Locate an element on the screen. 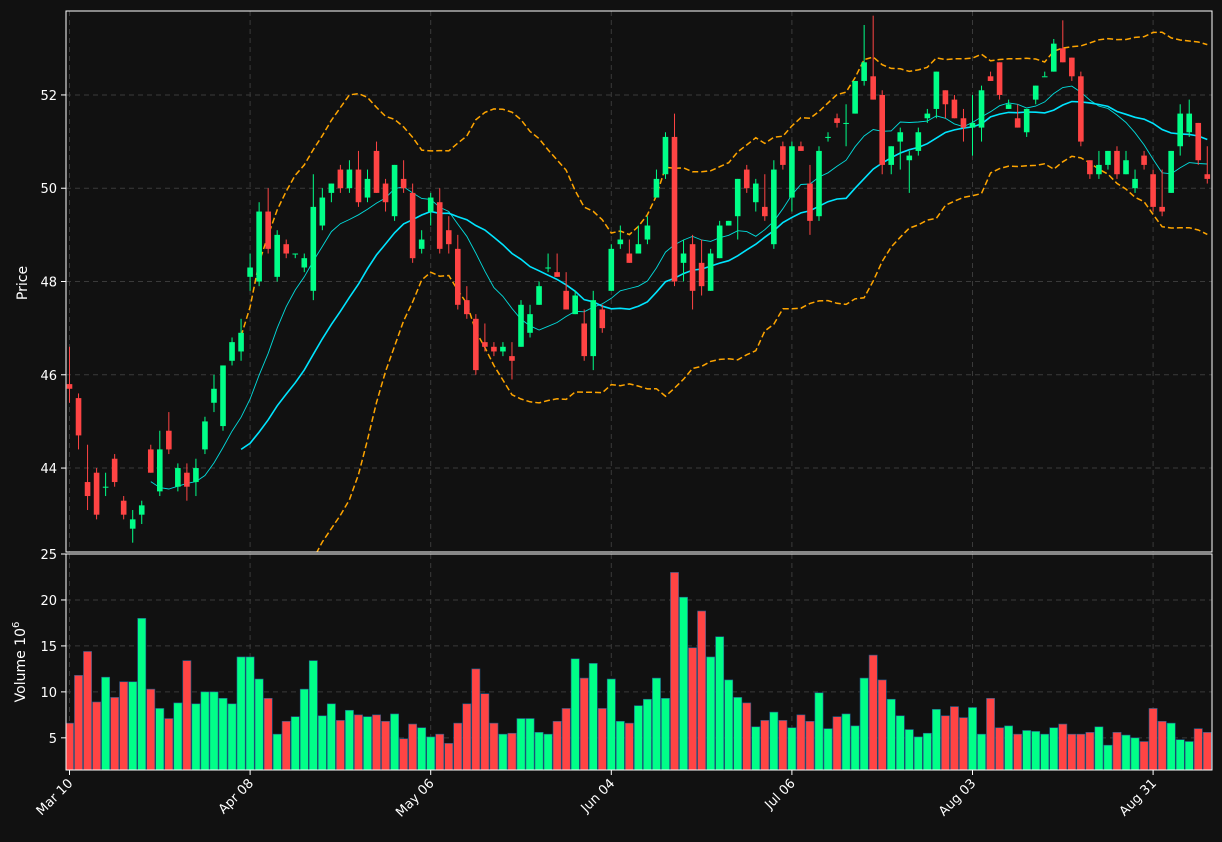  price-axis-label: Price is located at coordinates (23, 283).